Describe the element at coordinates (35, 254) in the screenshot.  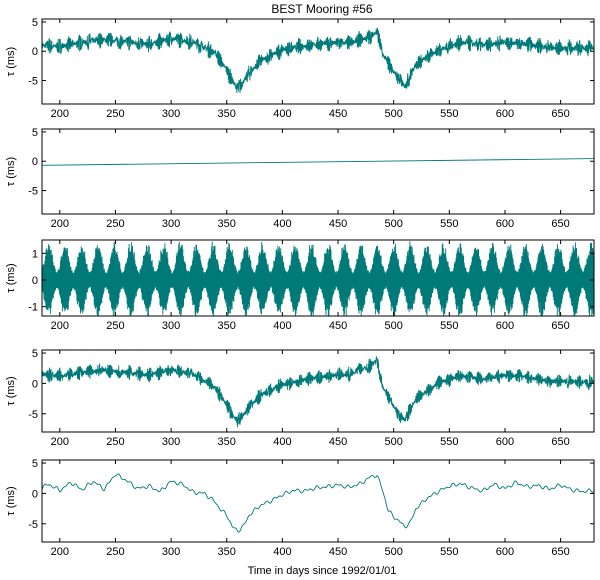
I see `y-tick-label: 1` at that location.